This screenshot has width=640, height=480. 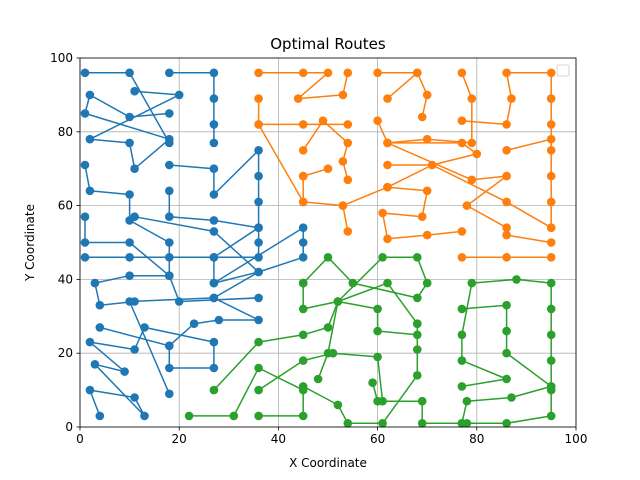 What do you see at coordinates (476, 439) in the screenshot?
I see `x-tick-label: 80` at bounding box center [476, 439].